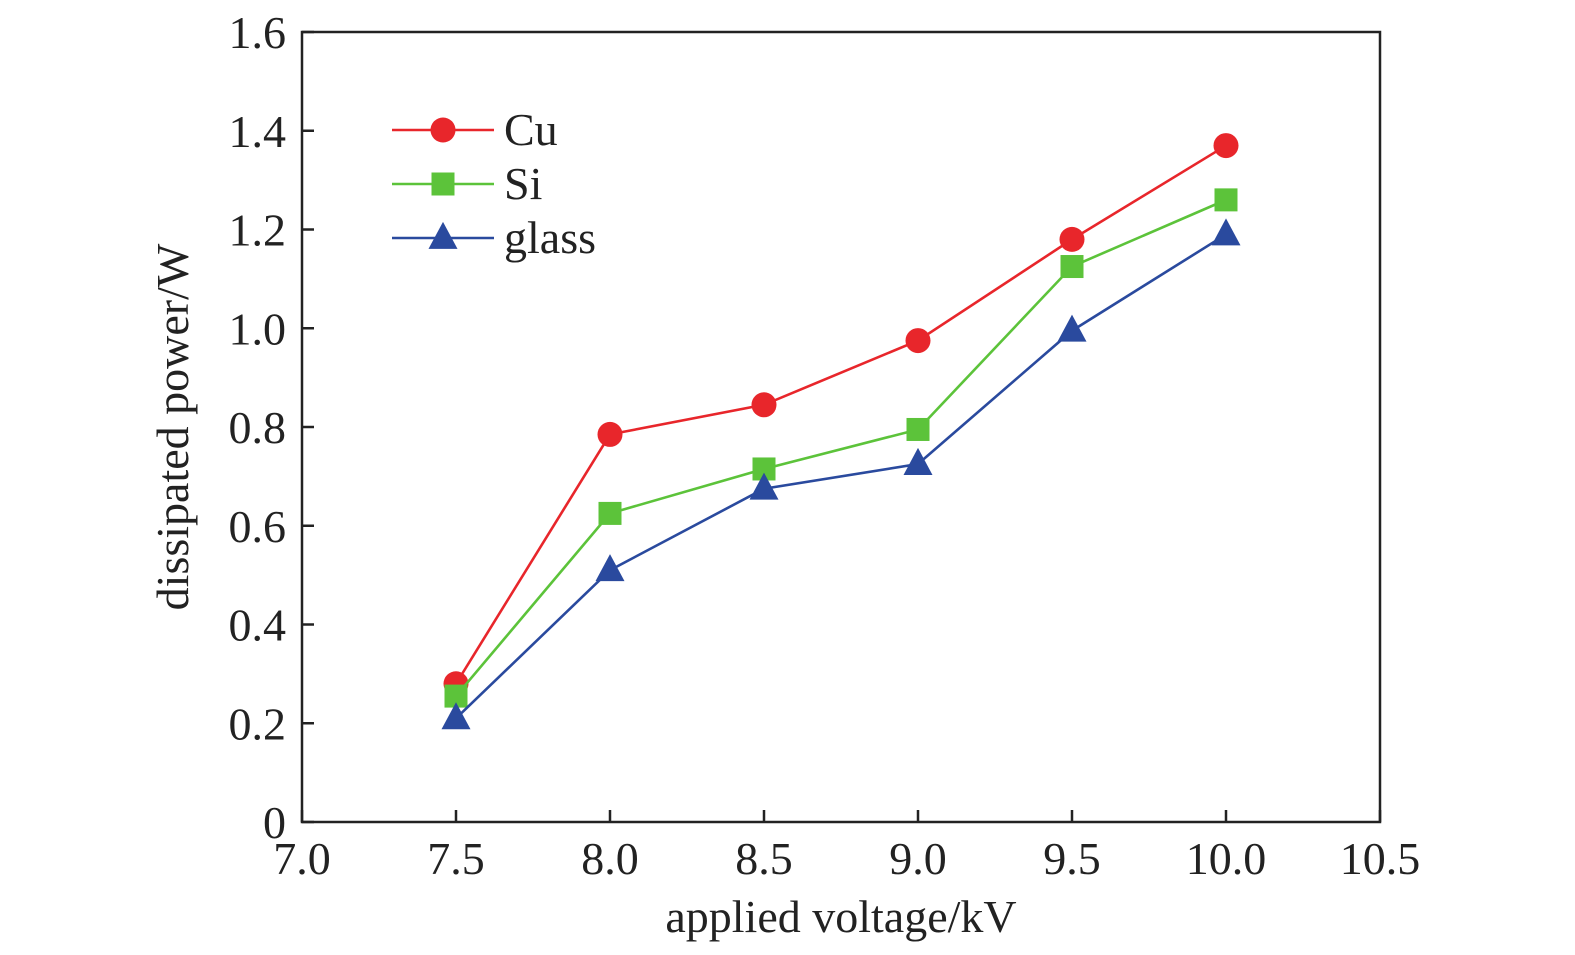  What do you see at coordinates (846, 847) in the screenshot?
I see `x-axis: 7.0 7.5 8.0 8.5 9.0 9.5 10.0 10.5` at bounding box center [846, 847].